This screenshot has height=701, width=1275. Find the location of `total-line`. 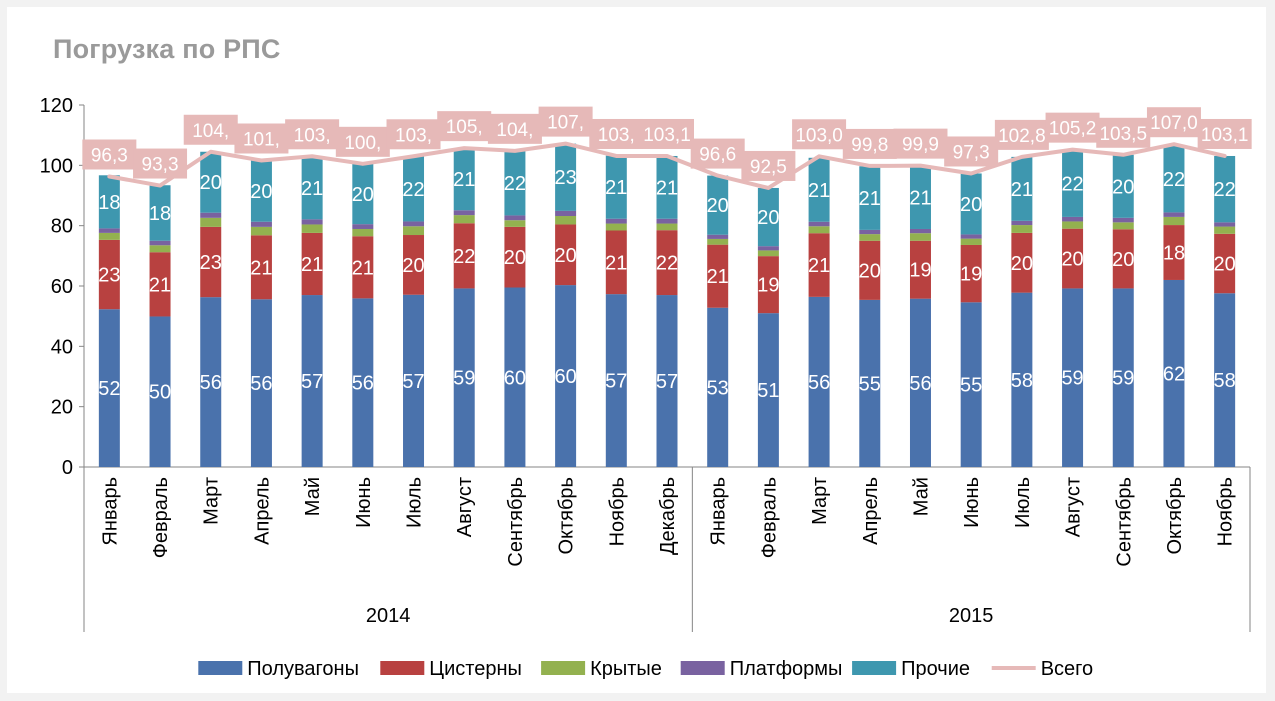

total-line is located at coordinates (667, 165).